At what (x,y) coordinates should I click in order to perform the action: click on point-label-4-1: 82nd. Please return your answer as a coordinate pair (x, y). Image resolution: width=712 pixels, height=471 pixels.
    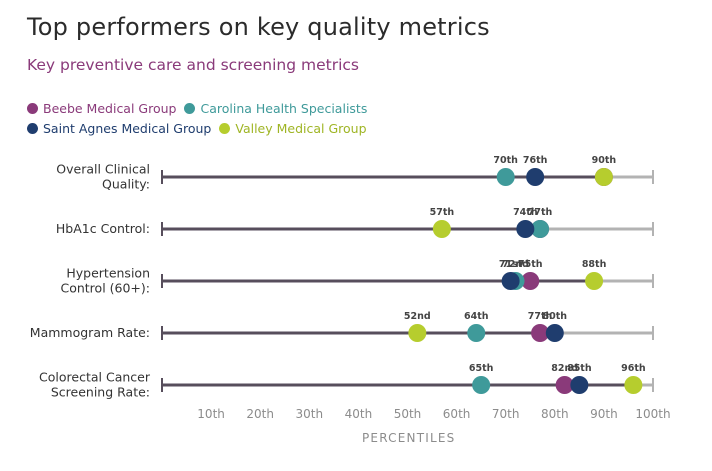
    Looking at the image, I should click on (564, 368).